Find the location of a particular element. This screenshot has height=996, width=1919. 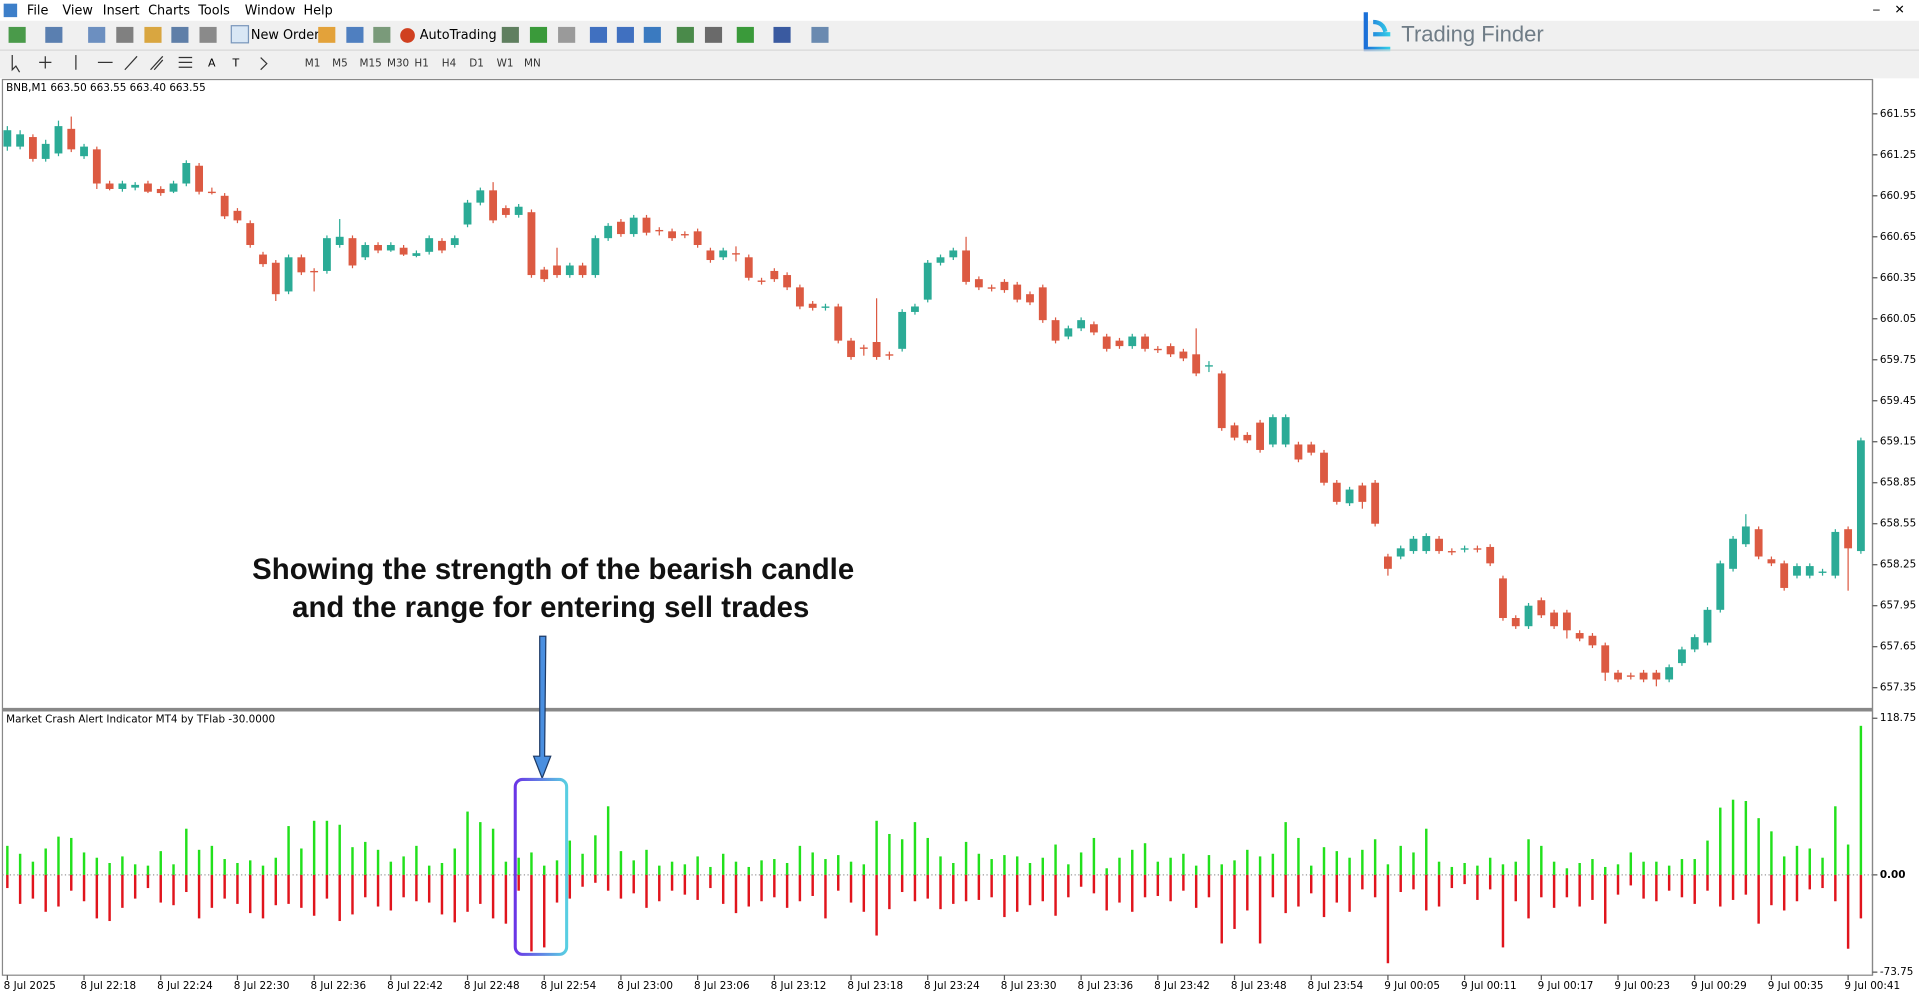

label-tool: T is located at coordinates (236, 63).